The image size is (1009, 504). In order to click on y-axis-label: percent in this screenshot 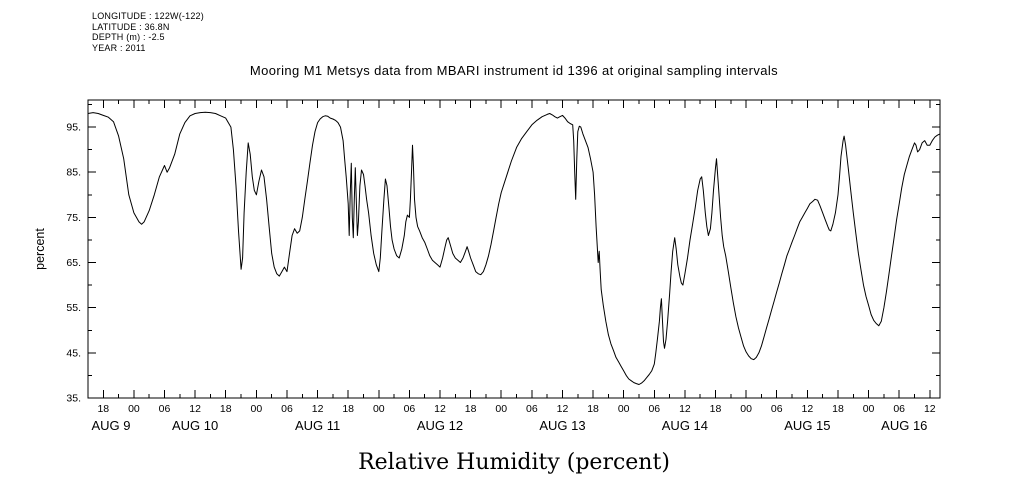, I will do `click(40, 249)`.